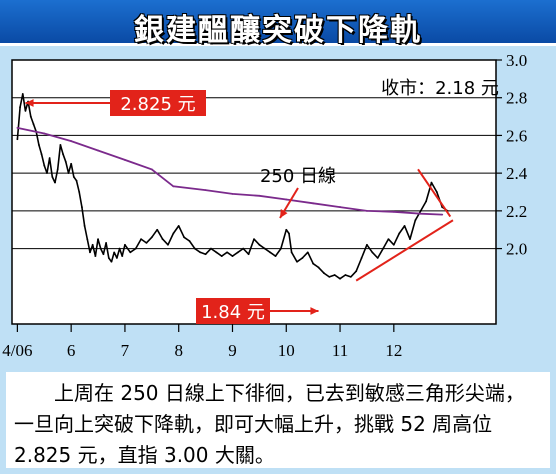 The width and height of the screenshot is (556, 474). I want to click on x-tick-label: 9, so click(232, 350).